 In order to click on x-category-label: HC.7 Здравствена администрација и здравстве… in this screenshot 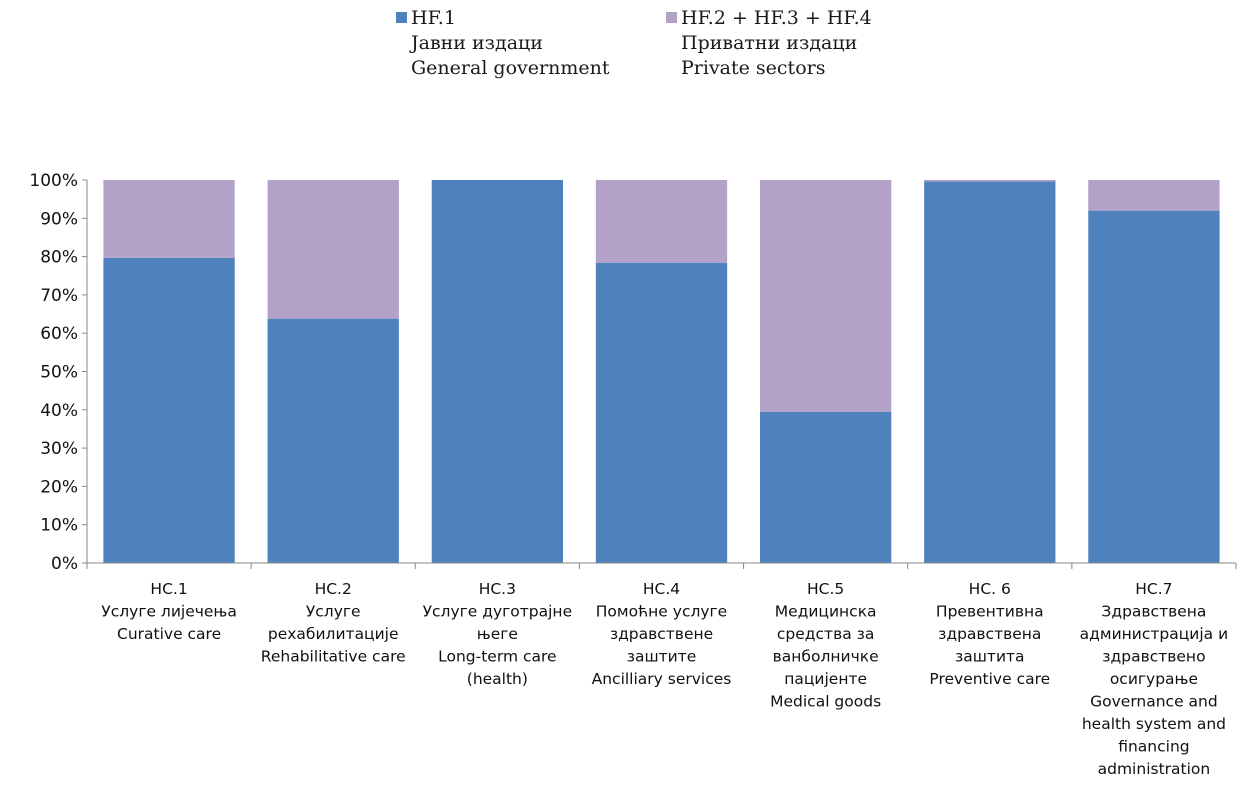, I will do `click(1154, 679)`.